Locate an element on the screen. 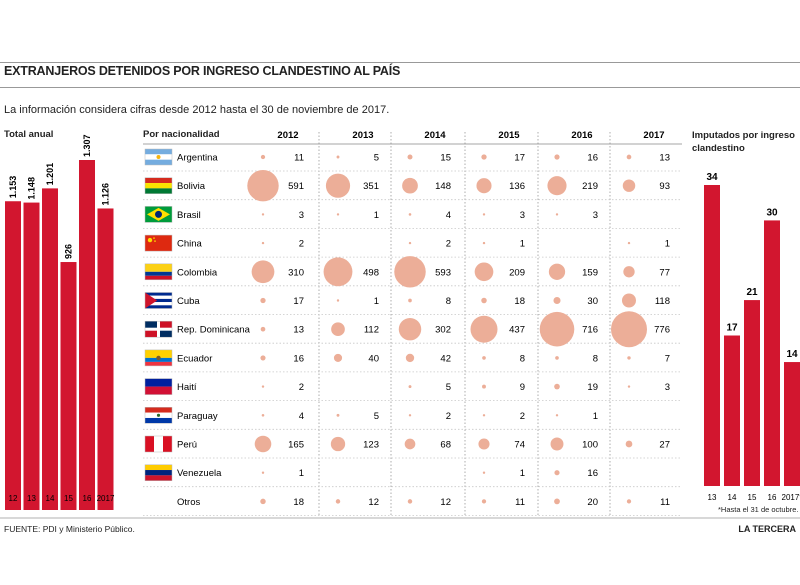 This screenshot has height=585, width=800. cell-value-2017: 776 is located at coordinates (662, 330).